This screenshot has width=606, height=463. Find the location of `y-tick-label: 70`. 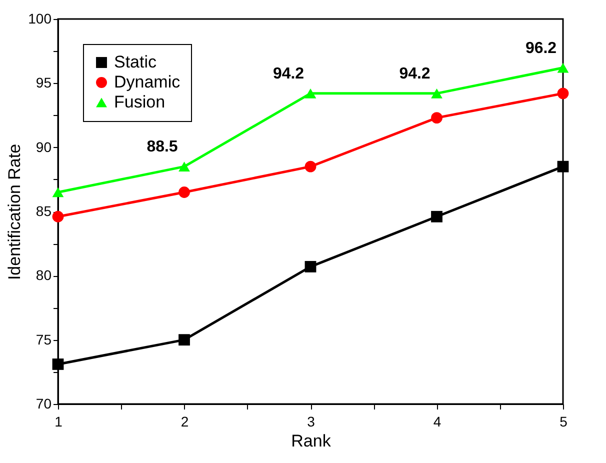

y-tick-label: 70 is located at coordinates (44, 404).